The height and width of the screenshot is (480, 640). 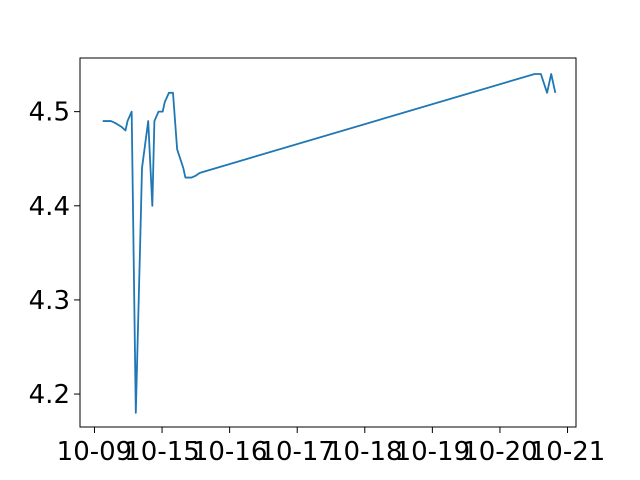 What do you see at coordinates (230, 452) in the screenshot?
I see `x-tick-label: 10-16` at bounding box center [230, 452].